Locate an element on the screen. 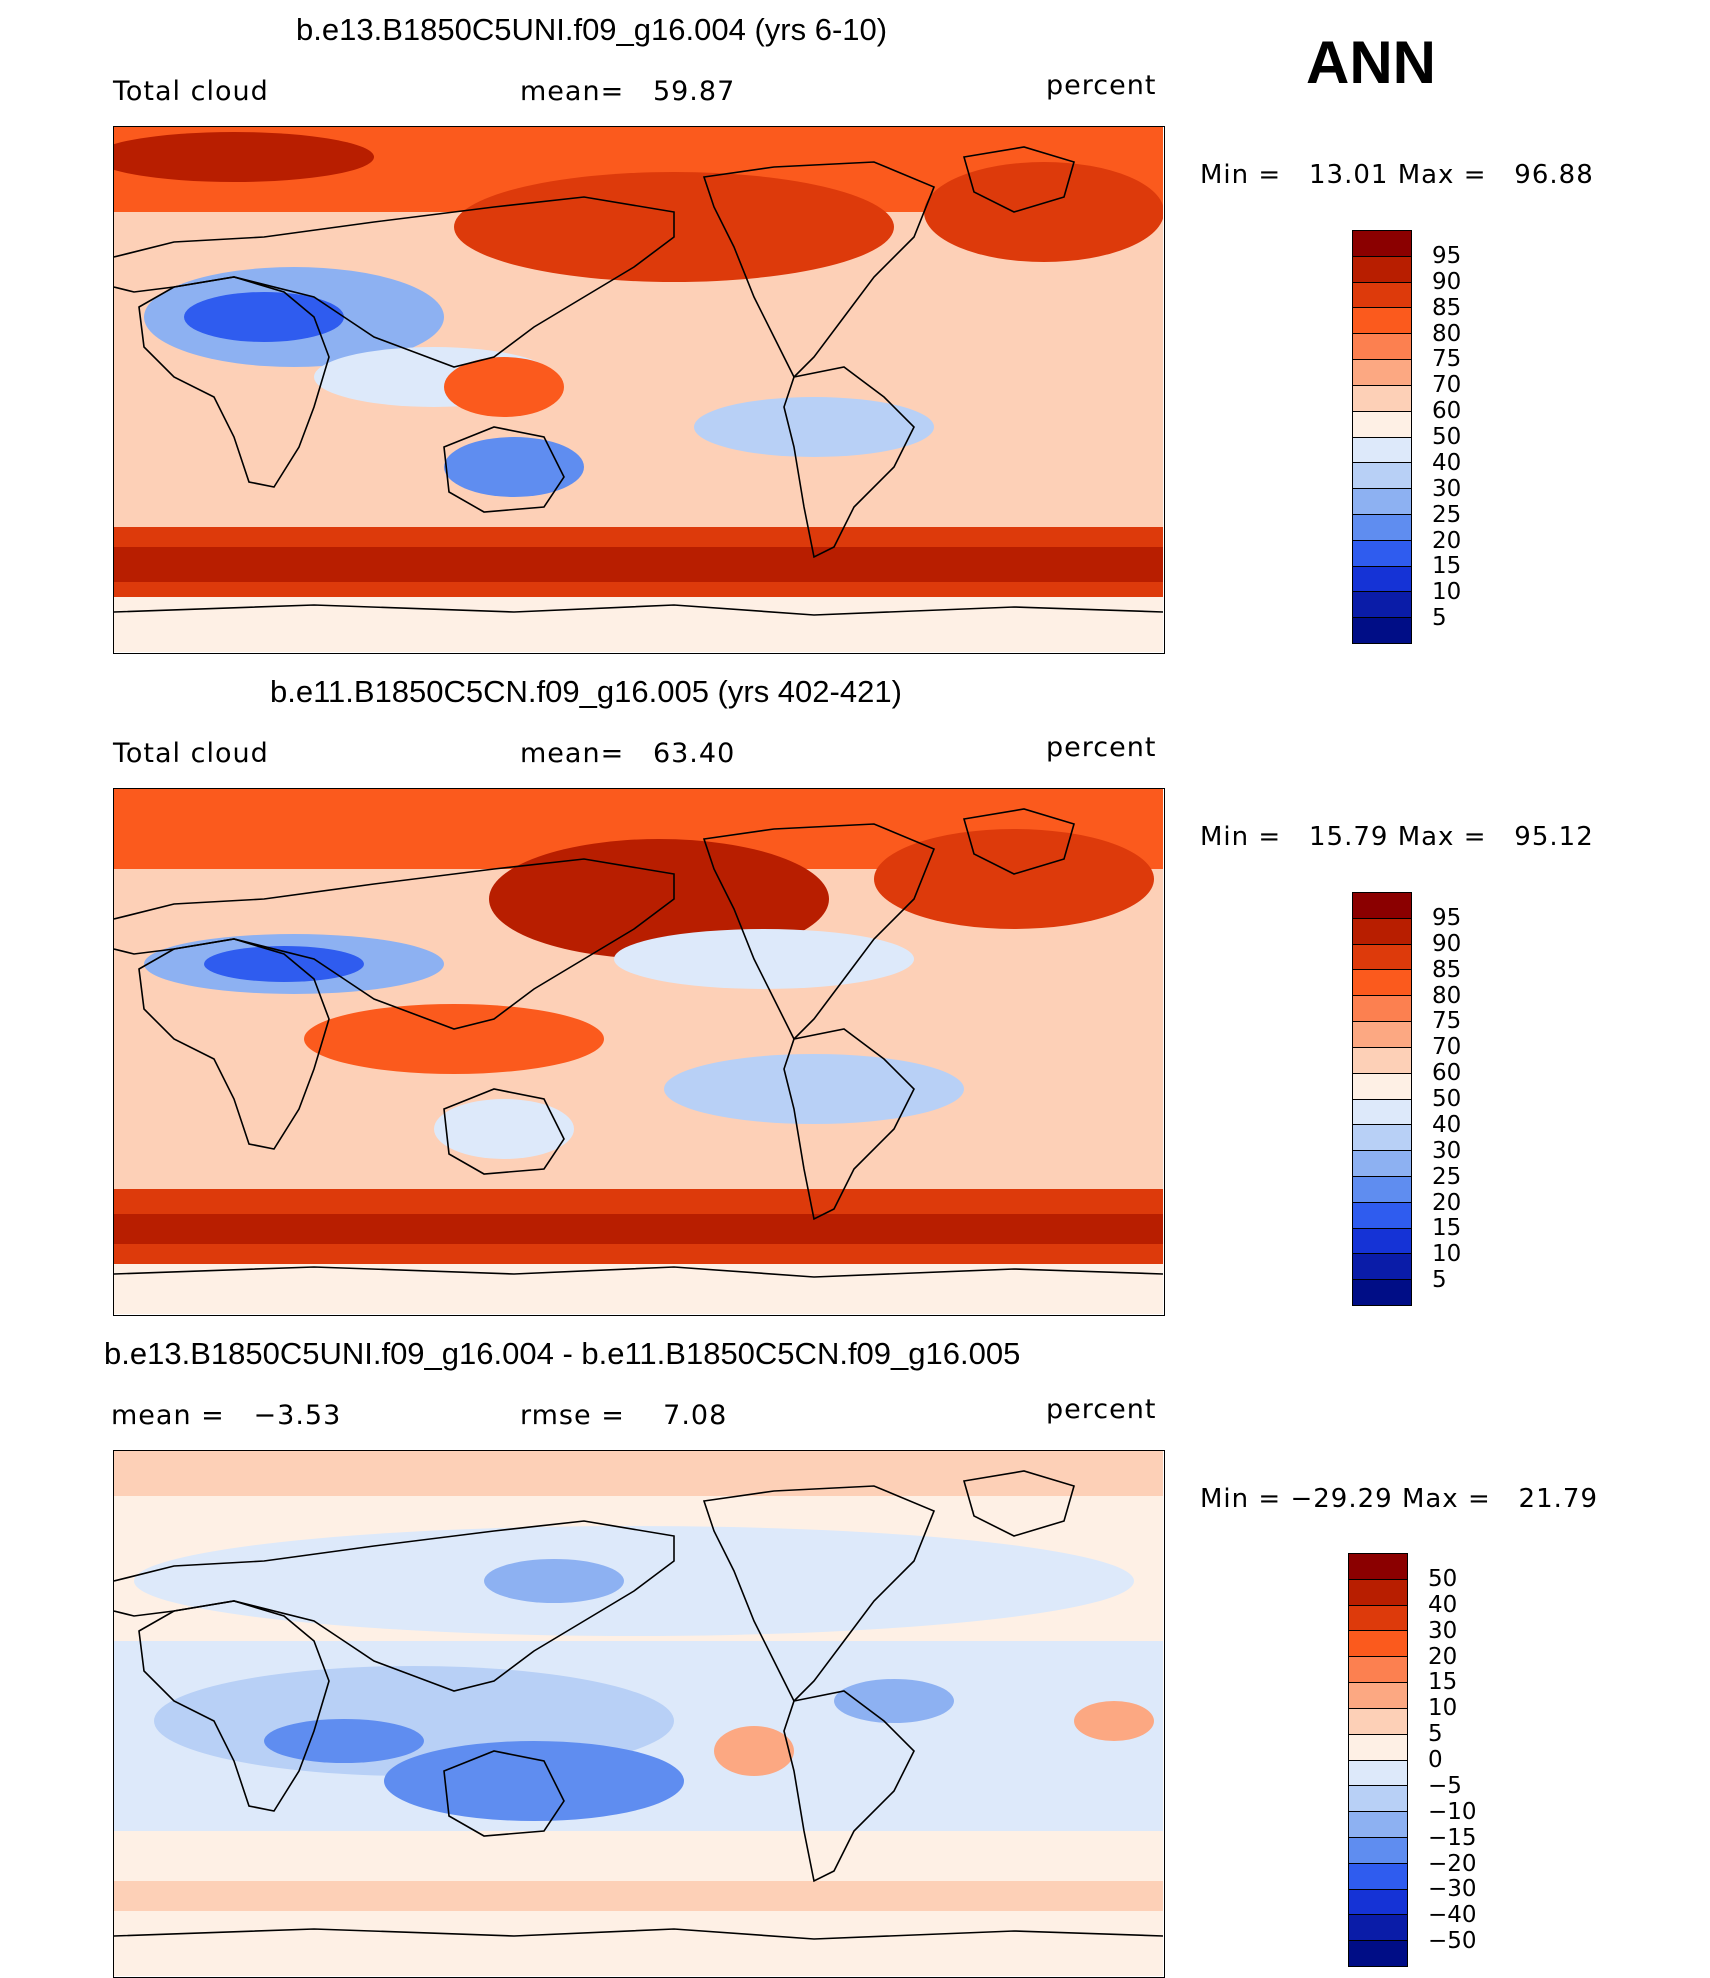 Image resolution: width=1710 pixels, height=1978 pixels. south-pacific-clear-region is located at coordinates (814, 427).